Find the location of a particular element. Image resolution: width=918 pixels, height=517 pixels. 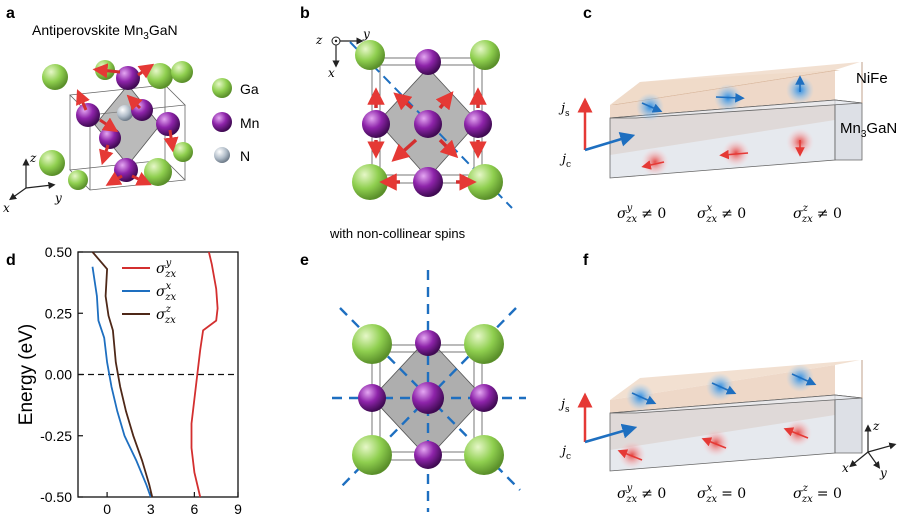

axes-triad-f is located at coordinates (873, 446).